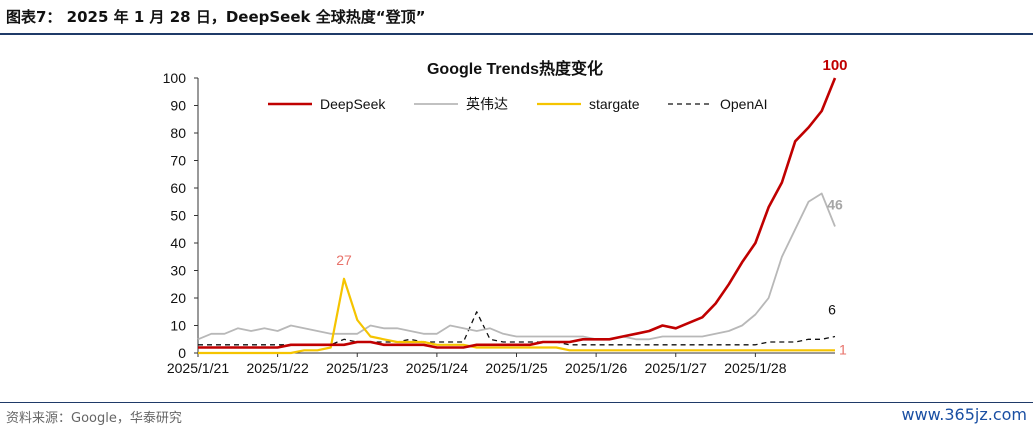 Image resolution: width=1033 pixels, height=430 pixels. What do you see at coordinates (832, 310) in the screenshot?
I see `data-label: 6` at bounding box center [832, 310].